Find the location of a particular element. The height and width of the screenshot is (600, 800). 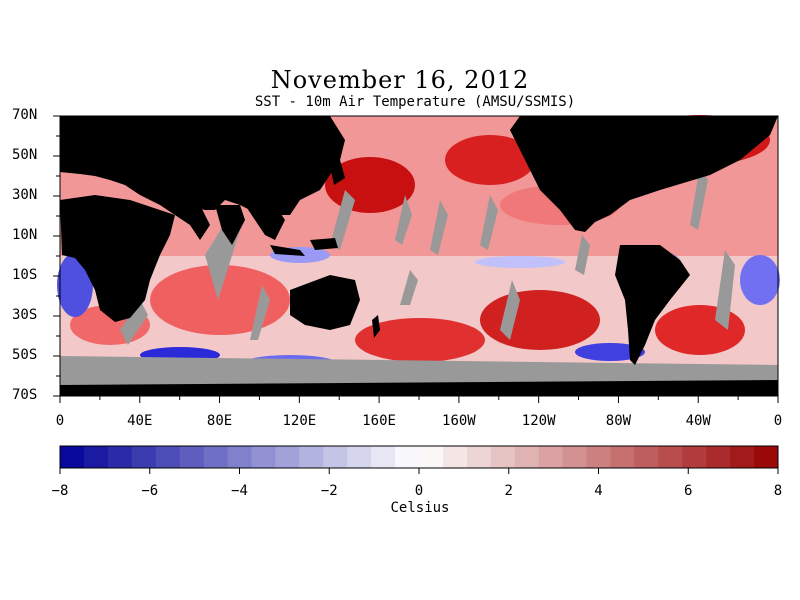

lat-label: 10S is located at coordinates (25, 275).